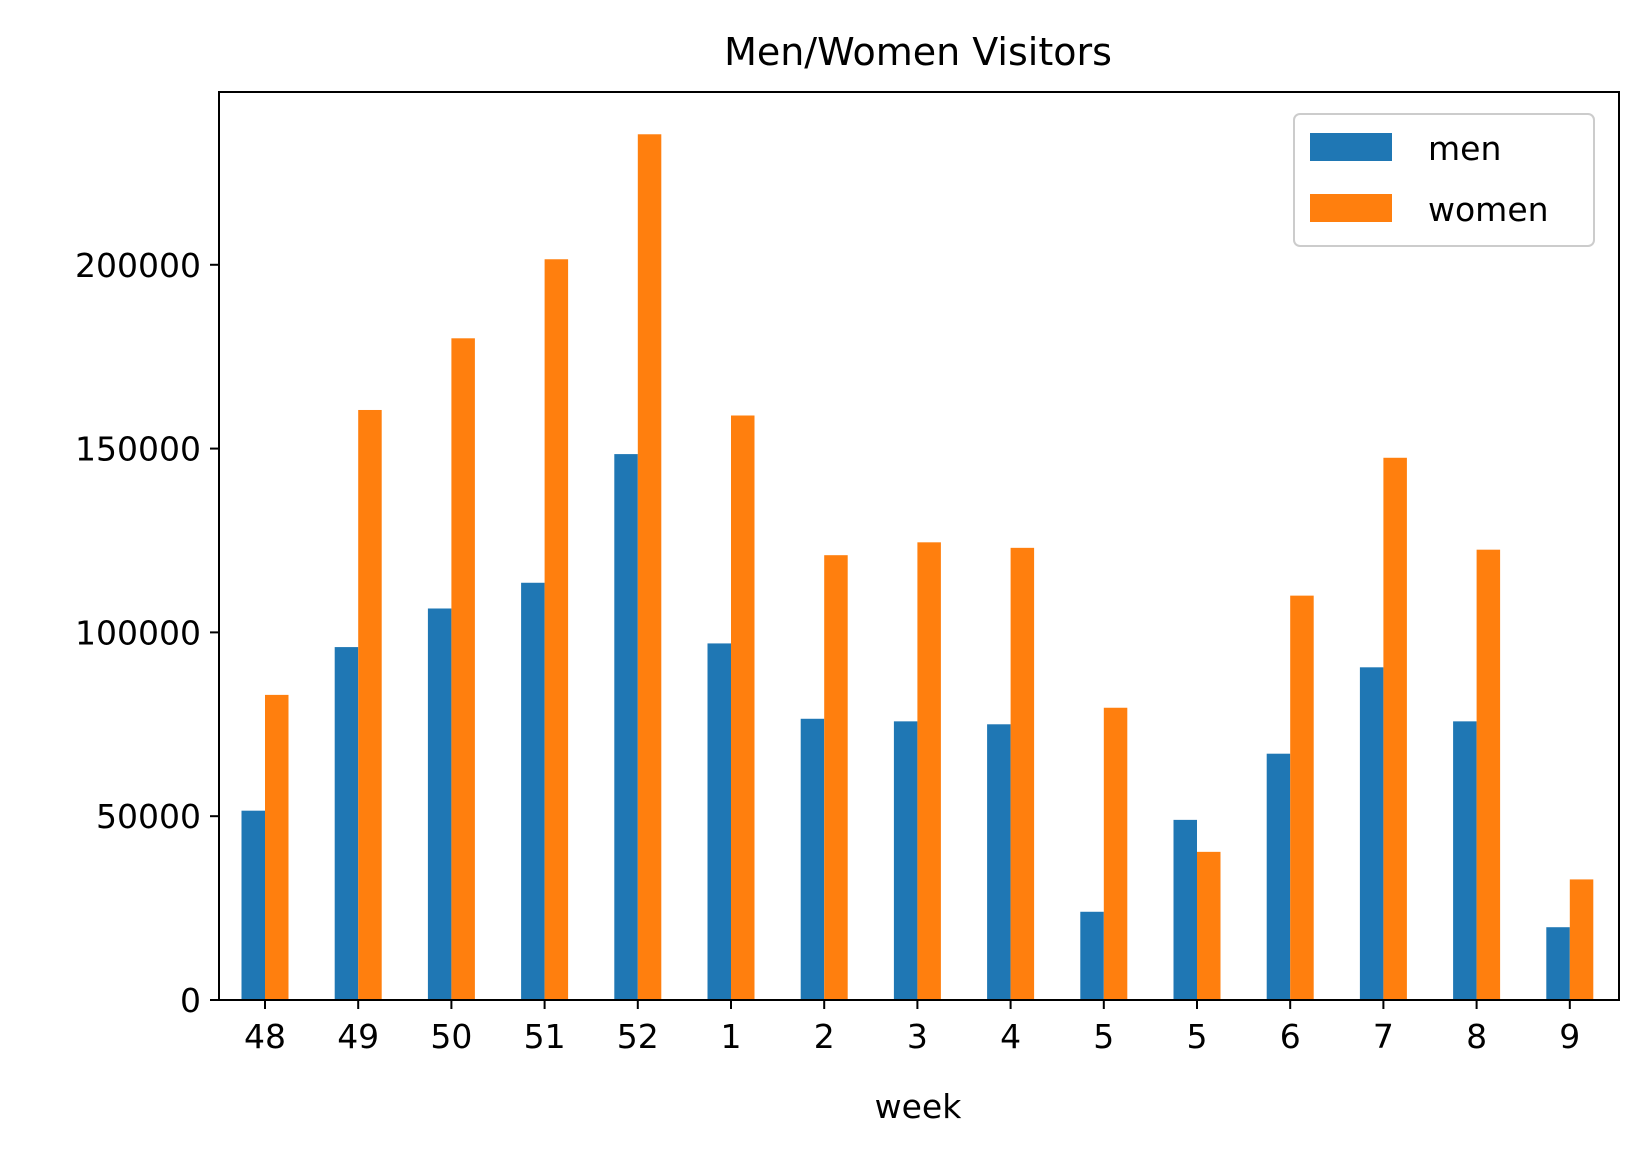  I want to click on legend-label-men: men, so click(1464, 148).